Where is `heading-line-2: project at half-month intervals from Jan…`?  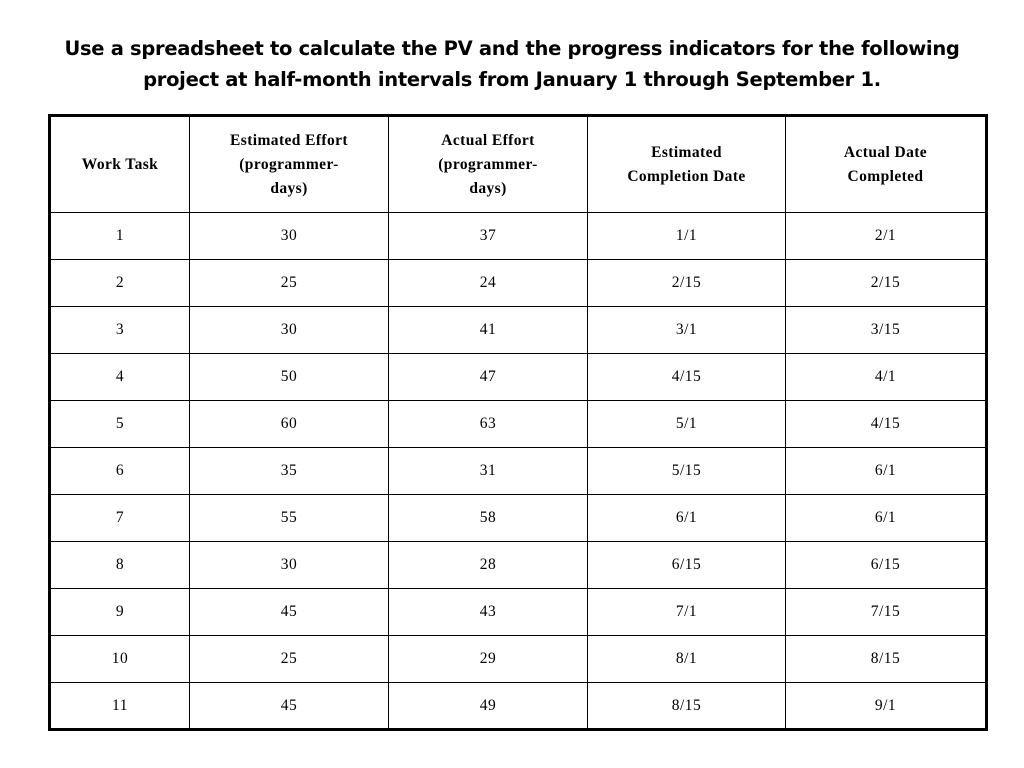
heading-line-2: project at half-month intervals from Jan… is located at coordinates (512, 79).